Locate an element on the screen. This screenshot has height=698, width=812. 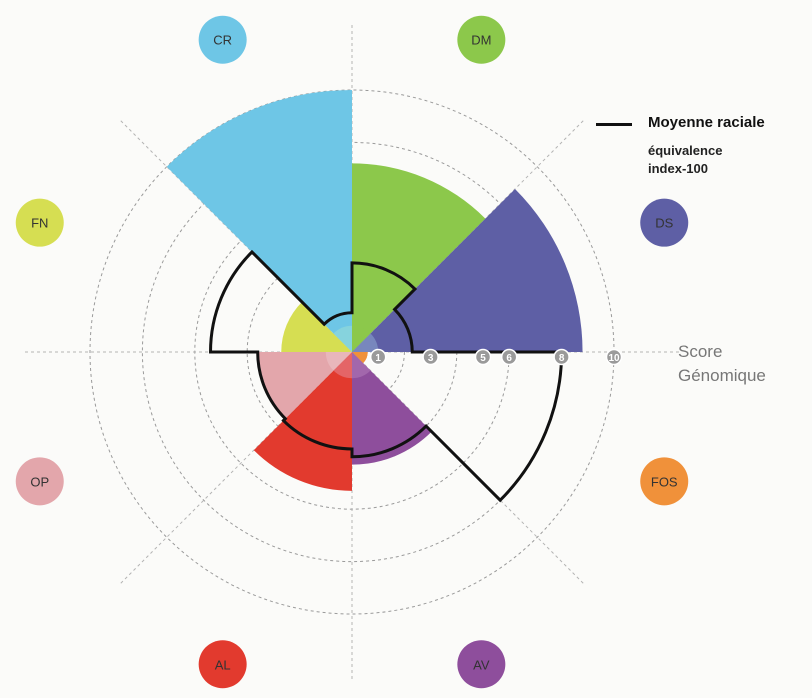
category-label-al: AL is located at coordinates (223, 664).